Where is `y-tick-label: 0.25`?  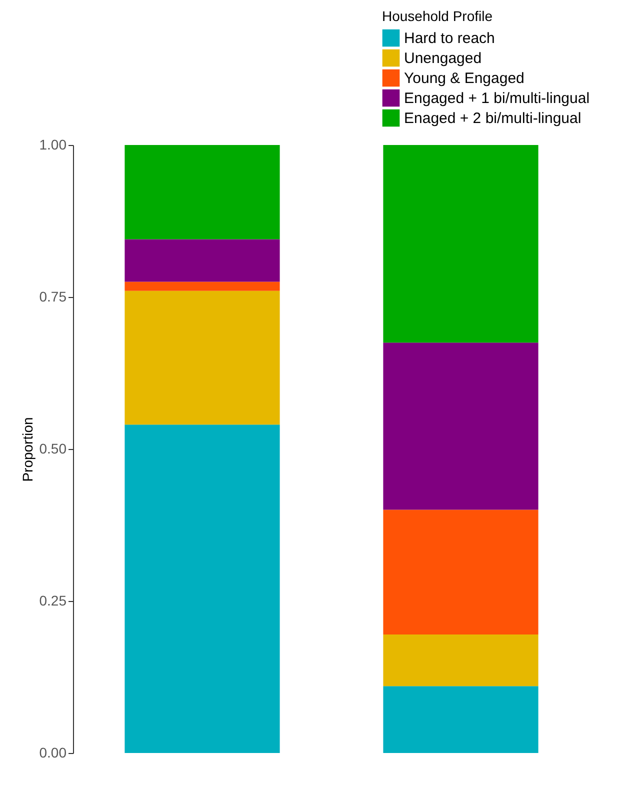
y-tick-label: 0.25 is located at coordinates (53, 600).